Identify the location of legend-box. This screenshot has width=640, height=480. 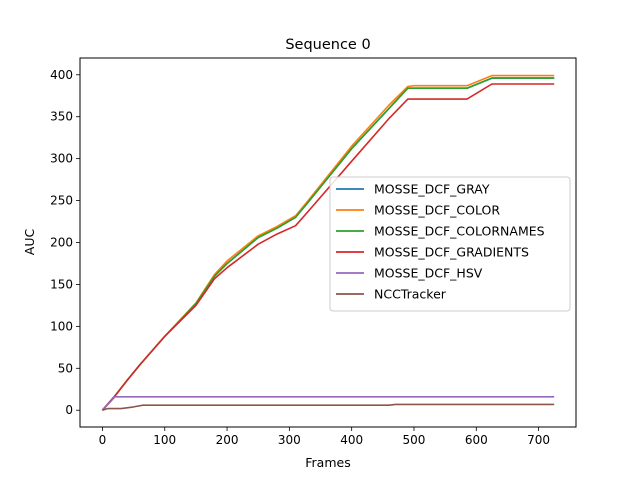
(450, 244).